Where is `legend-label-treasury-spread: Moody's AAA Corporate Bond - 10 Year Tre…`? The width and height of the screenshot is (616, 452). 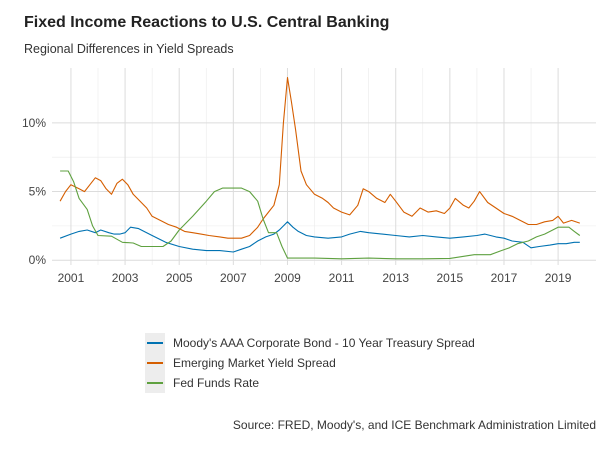 legend-label-treasury-spread: Moody's AAA Corporate Bond - 10 Year Tre… is located at coordinates (324, 343).